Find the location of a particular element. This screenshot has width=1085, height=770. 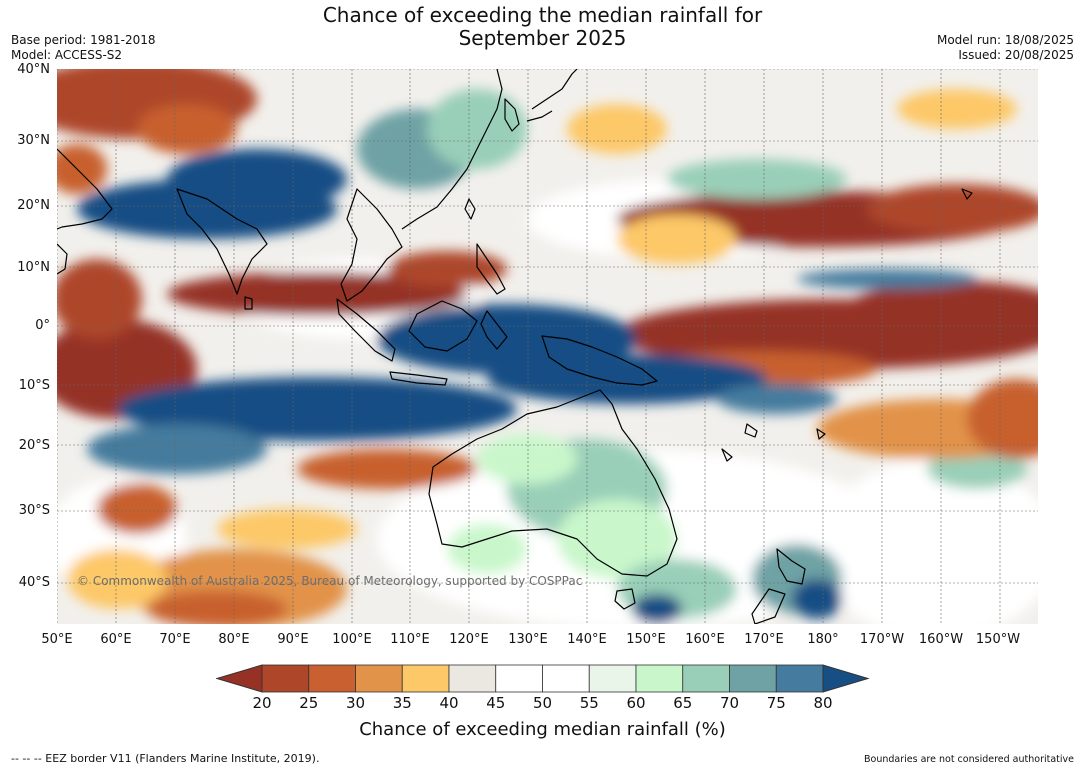

model-name: Model: ACCESS-S2 is located at coordinates (67, 55).